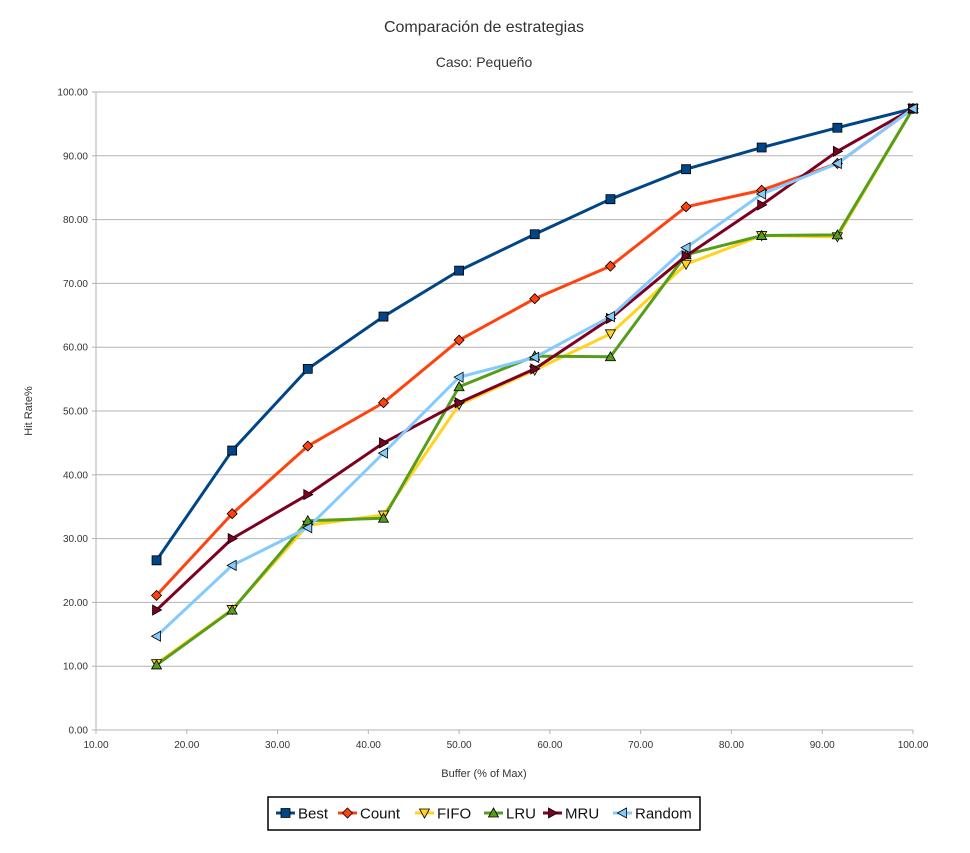  Describe the element at coordinates (75, 539) in the screenshot. I see `y-tick-label: 30.00` at that location.